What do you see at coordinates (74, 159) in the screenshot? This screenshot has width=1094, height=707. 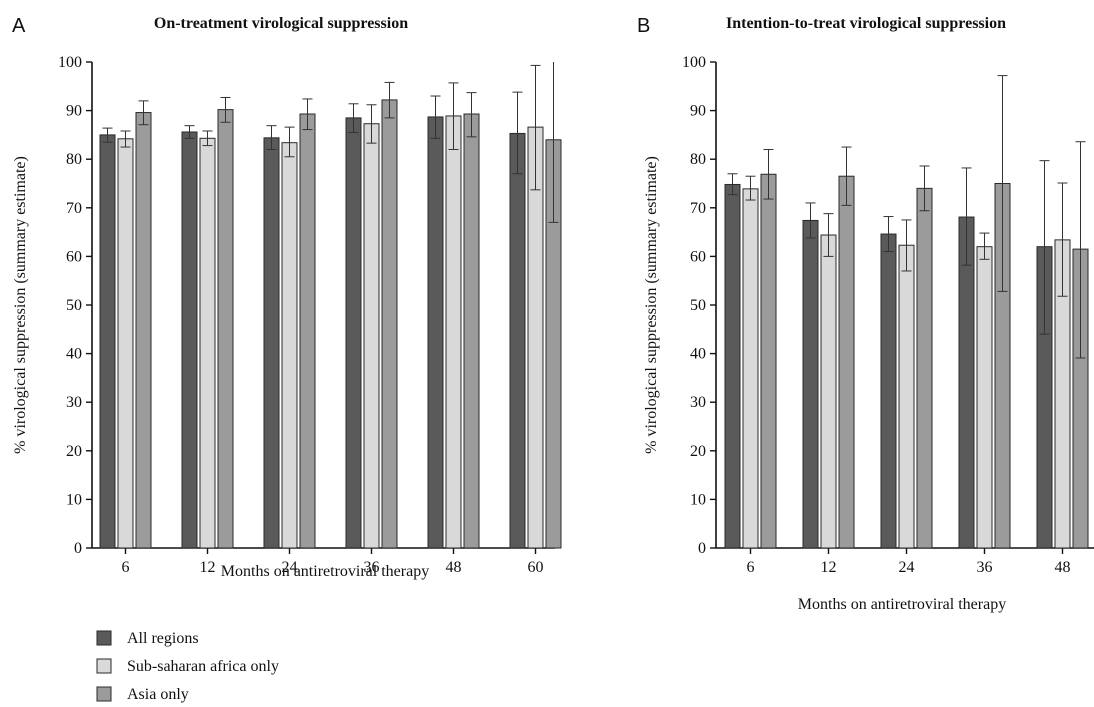 I see `panel-a-y-tick-label: 80` at bounding box center [74, 159].